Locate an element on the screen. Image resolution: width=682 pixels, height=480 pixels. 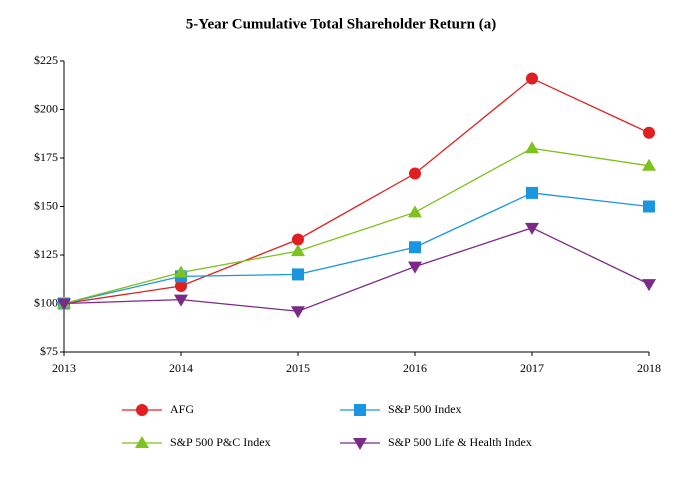
legend-label: S&P 500 Index is located at coordinates (425, 409).